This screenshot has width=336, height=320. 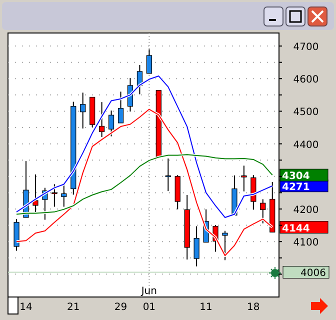 What do you see at coordinates (253, 307) in the screenshot?
I see `x-tick-label: 18` at bounding box center [253, 307].